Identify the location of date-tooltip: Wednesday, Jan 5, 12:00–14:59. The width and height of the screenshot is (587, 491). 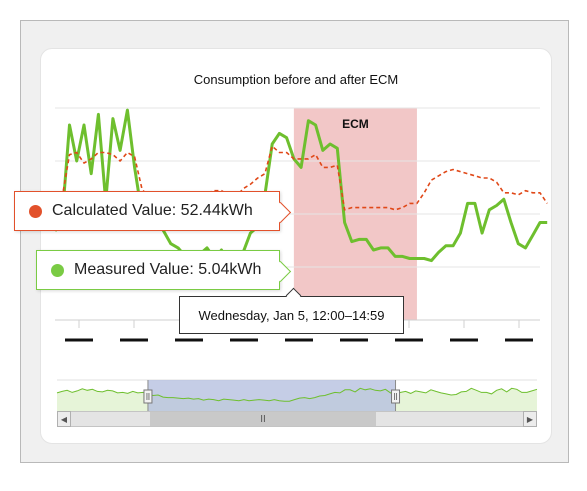
(291, 310).